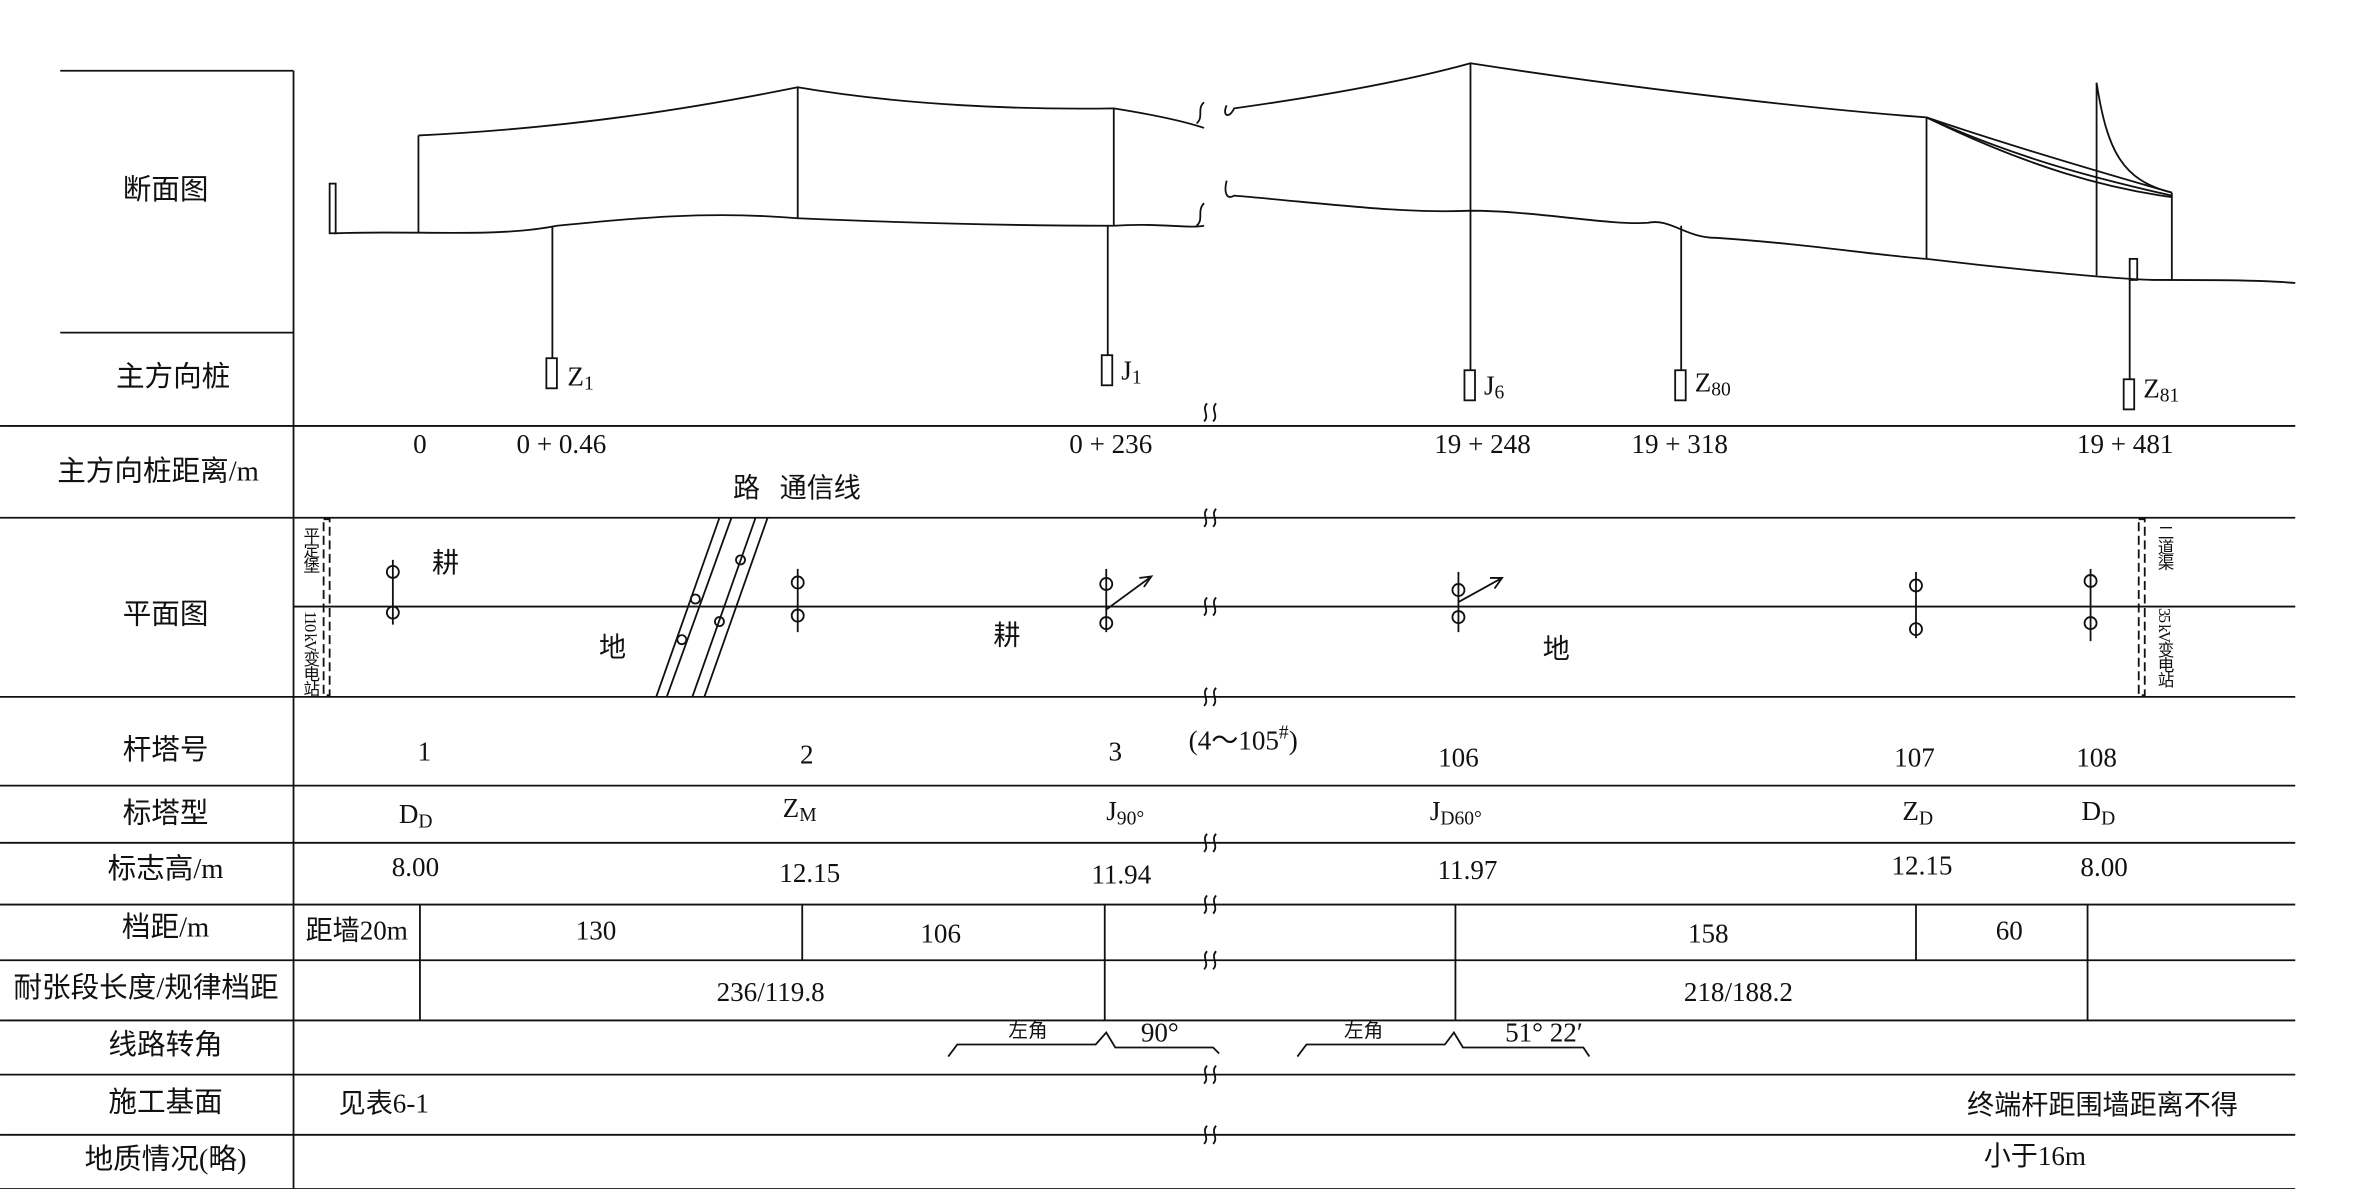 Image resolution: width=2360 pixels, height=1189 pixels. Describe the element at coordinates (1130, 819) in the screenshot. I see `label: 90°` at that location.